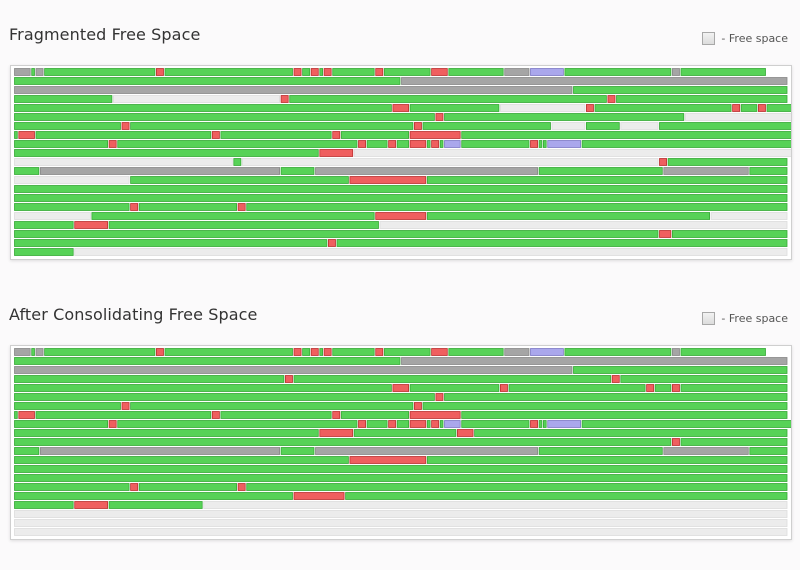  I want to click on legend: - Free space, so click(745, 318).